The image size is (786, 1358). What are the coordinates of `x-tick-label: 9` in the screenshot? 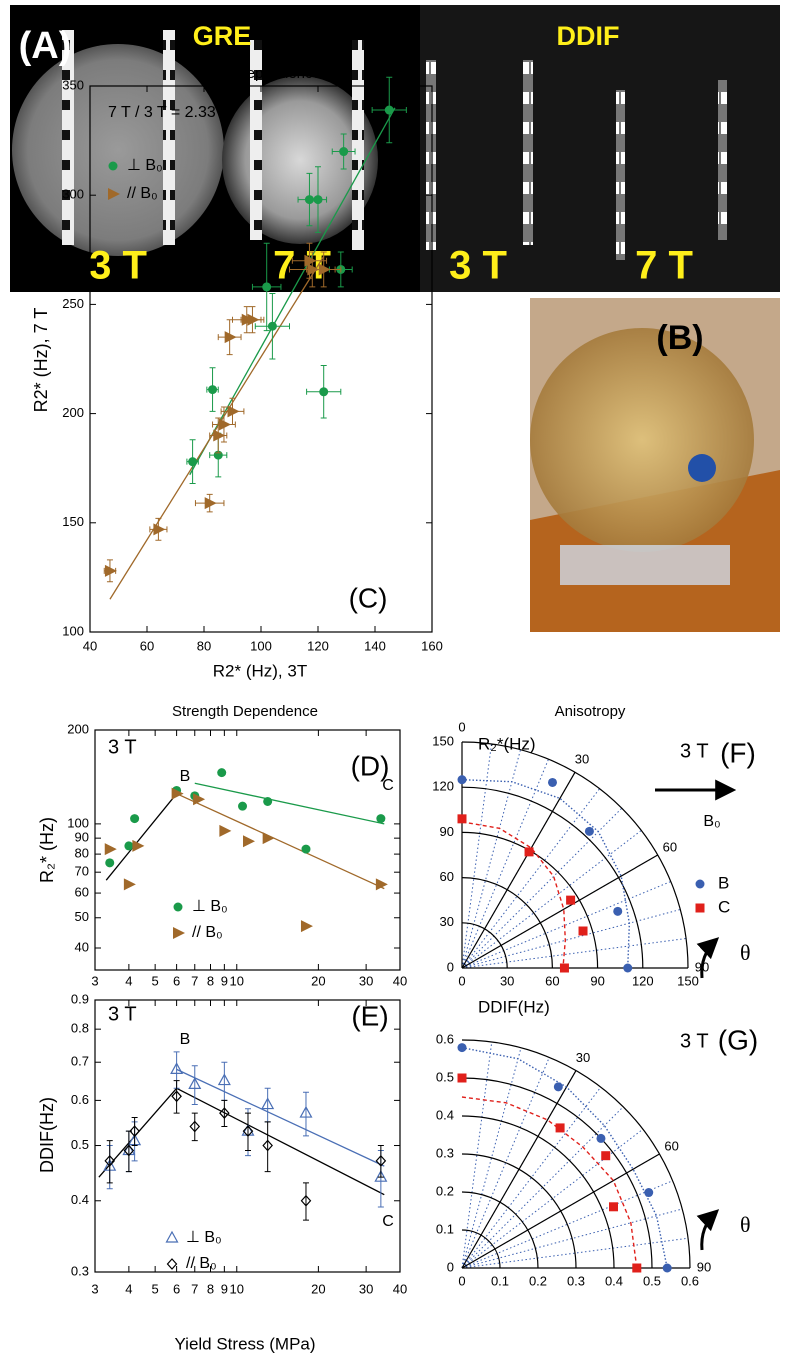 It's located at (224, 980).